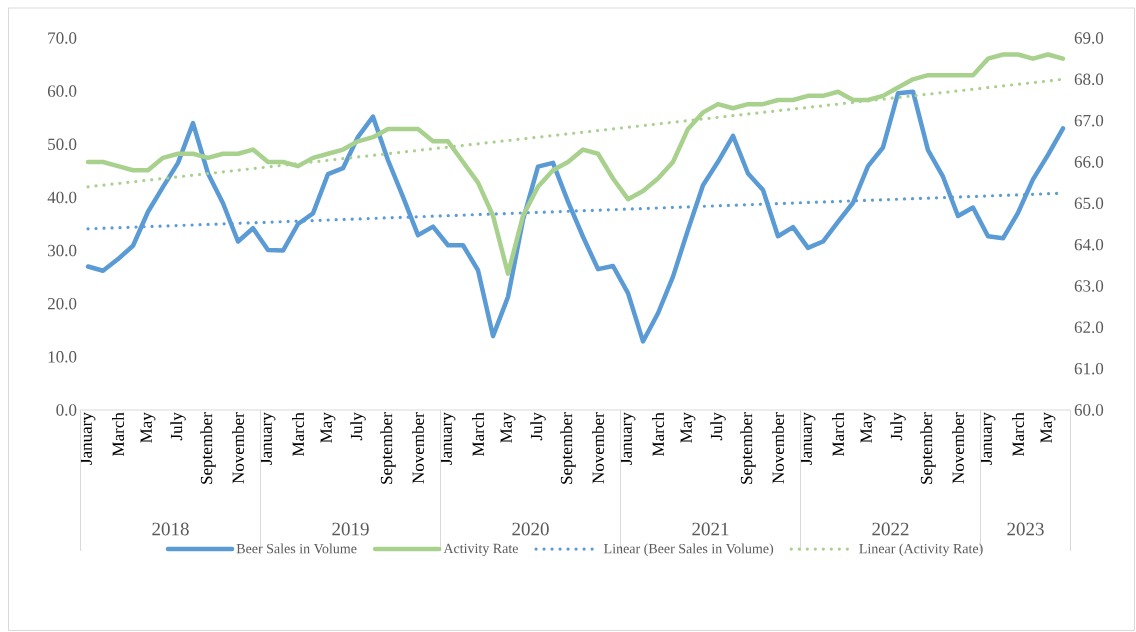 The width and height of the screenshot is (1136, 632). What do you see at coordinates (1089, 286) in the screenshot?
I see `y2-tick-label: 63.0` at bounding box center [1089, 286].